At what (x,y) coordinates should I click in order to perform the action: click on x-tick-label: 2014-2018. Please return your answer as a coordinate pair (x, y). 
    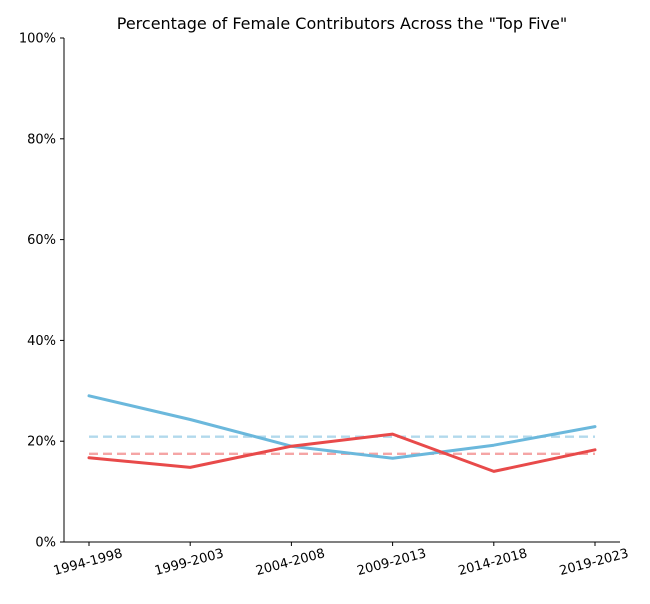
    Looking at the image, I should click on (493, 562).